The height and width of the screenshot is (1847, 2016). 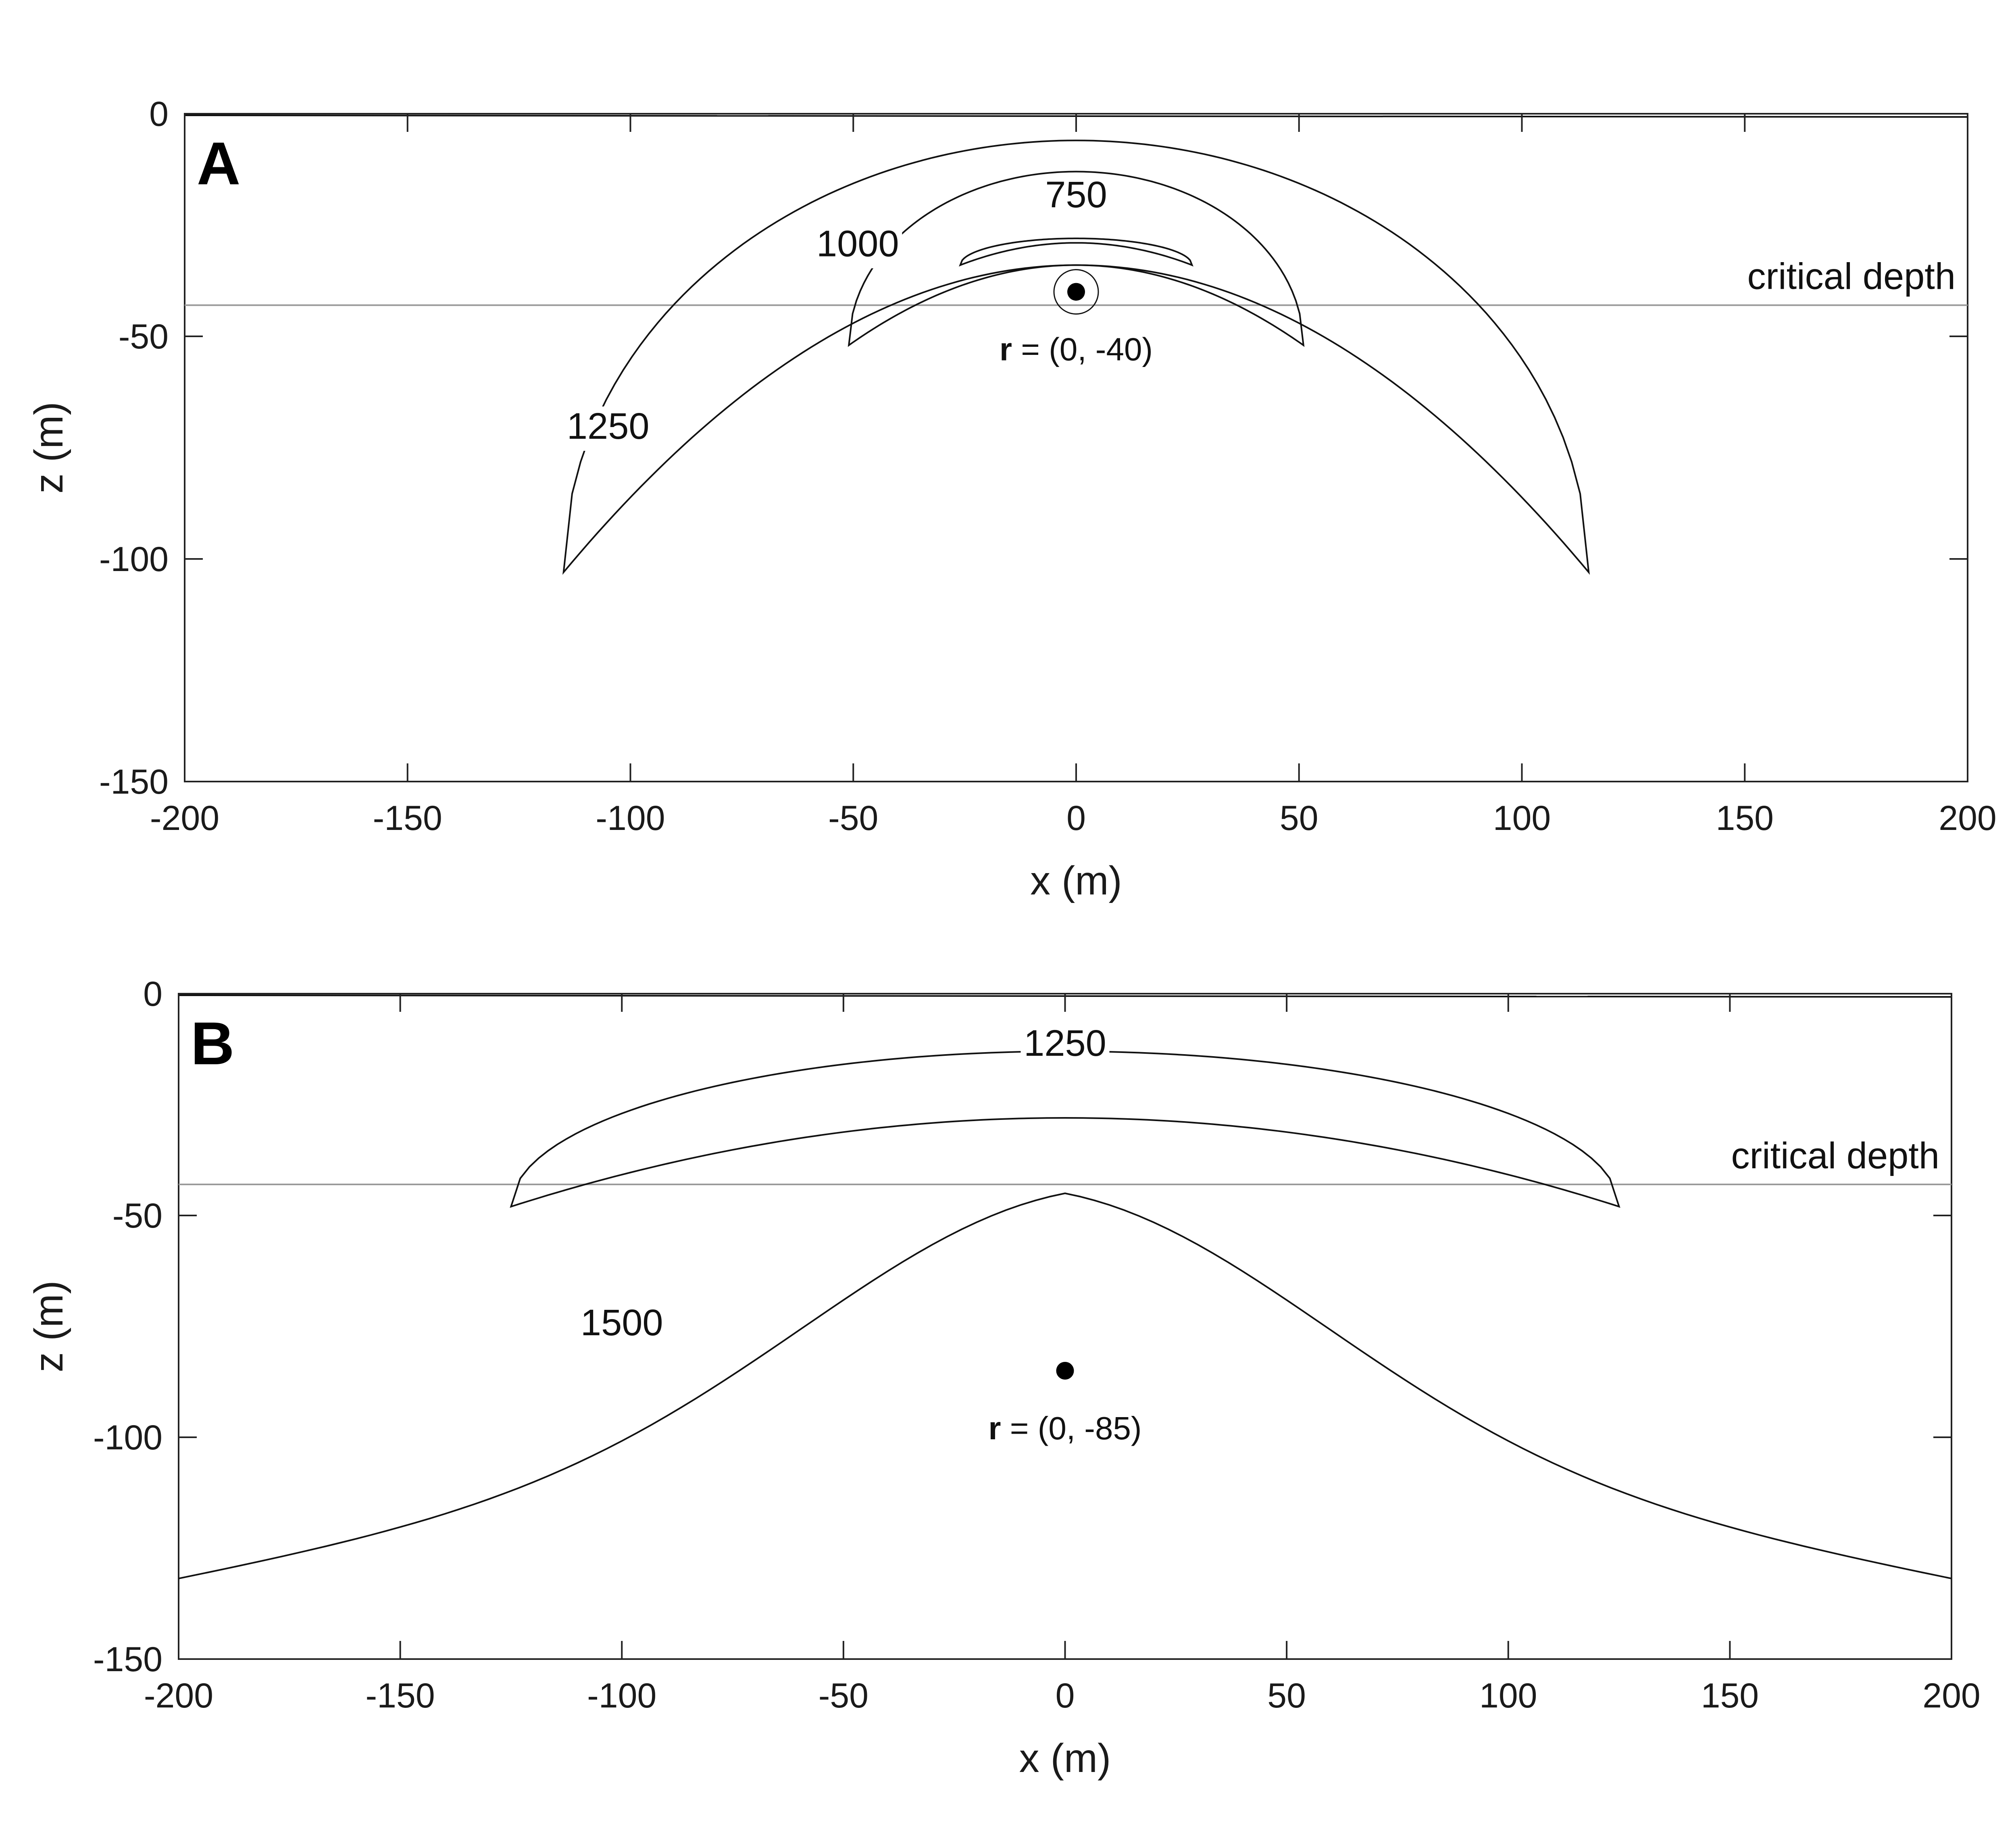 I want to click on contour-1000: 1000, so click(x=1059, y=259).